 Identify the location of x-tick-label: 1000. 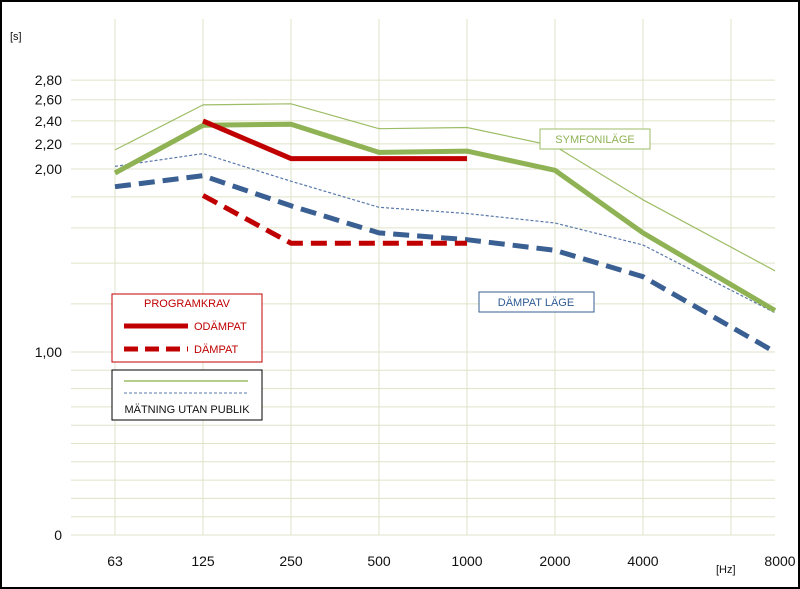
(466, 561).